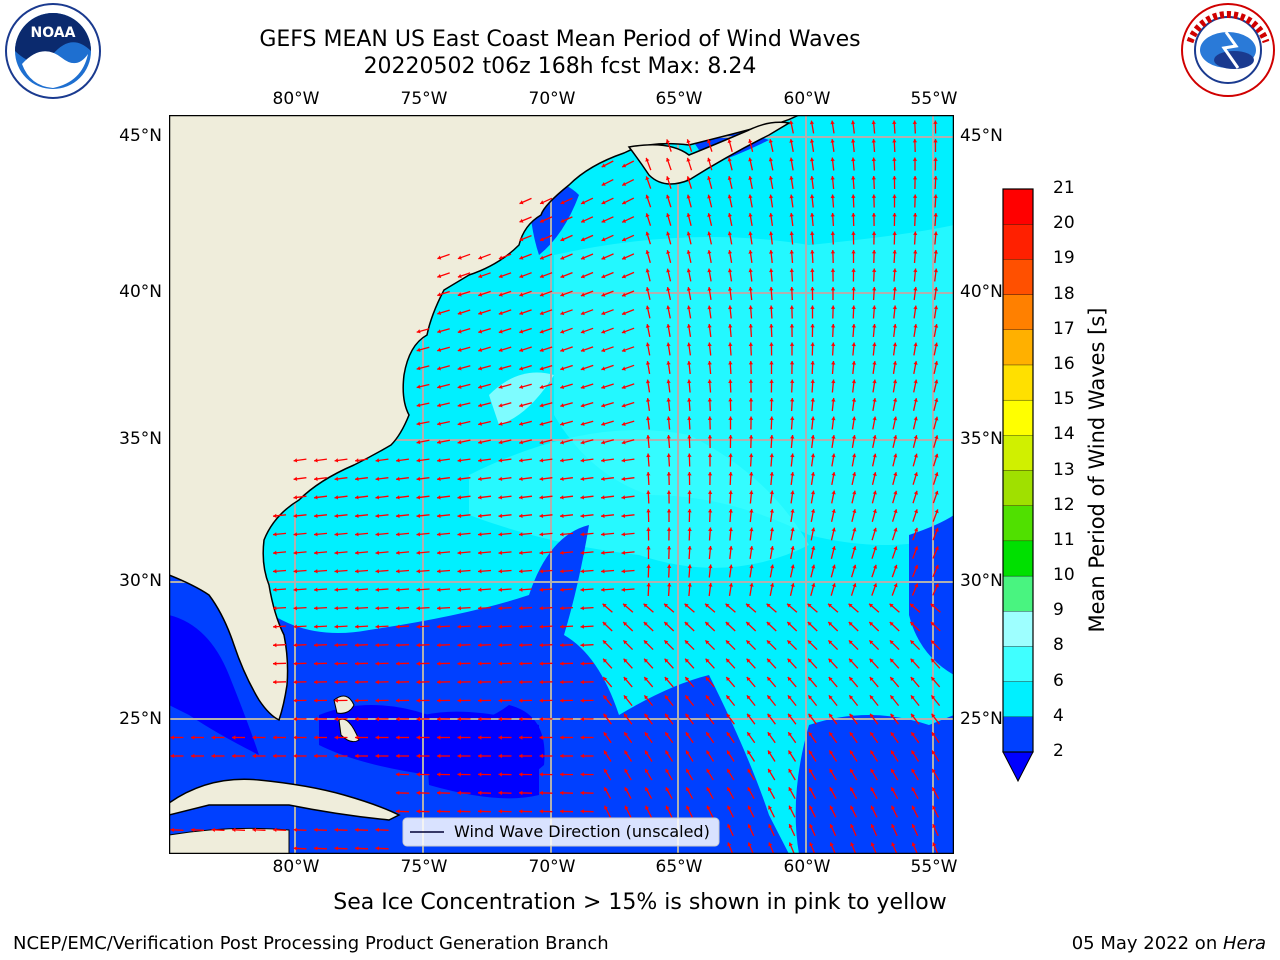  Describe the element at coordinates (709, 153) in the screenshot. I see `land-nova-scotia` at that location.